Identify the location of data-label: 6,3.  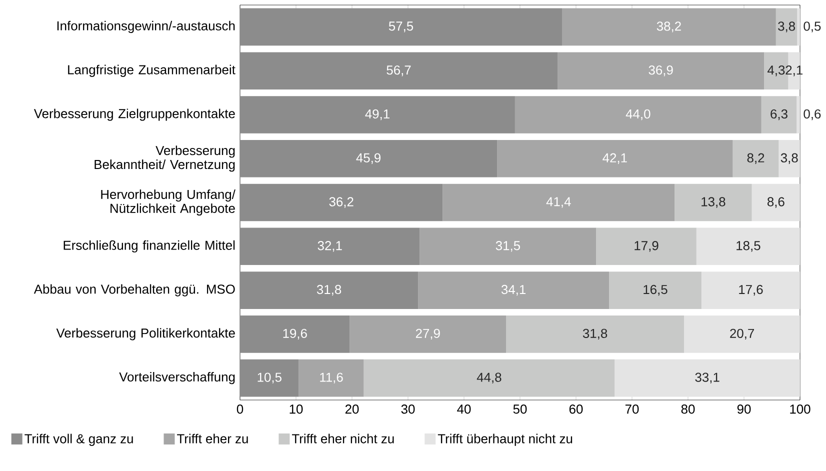
(779, 114).